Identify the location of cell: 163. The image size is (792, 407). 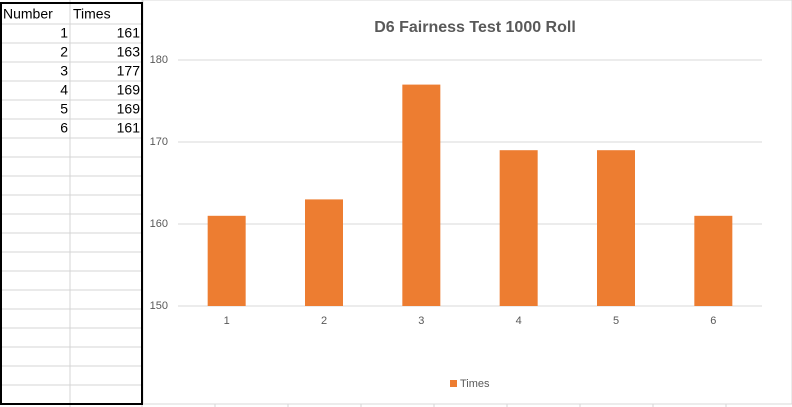
(129, 52).